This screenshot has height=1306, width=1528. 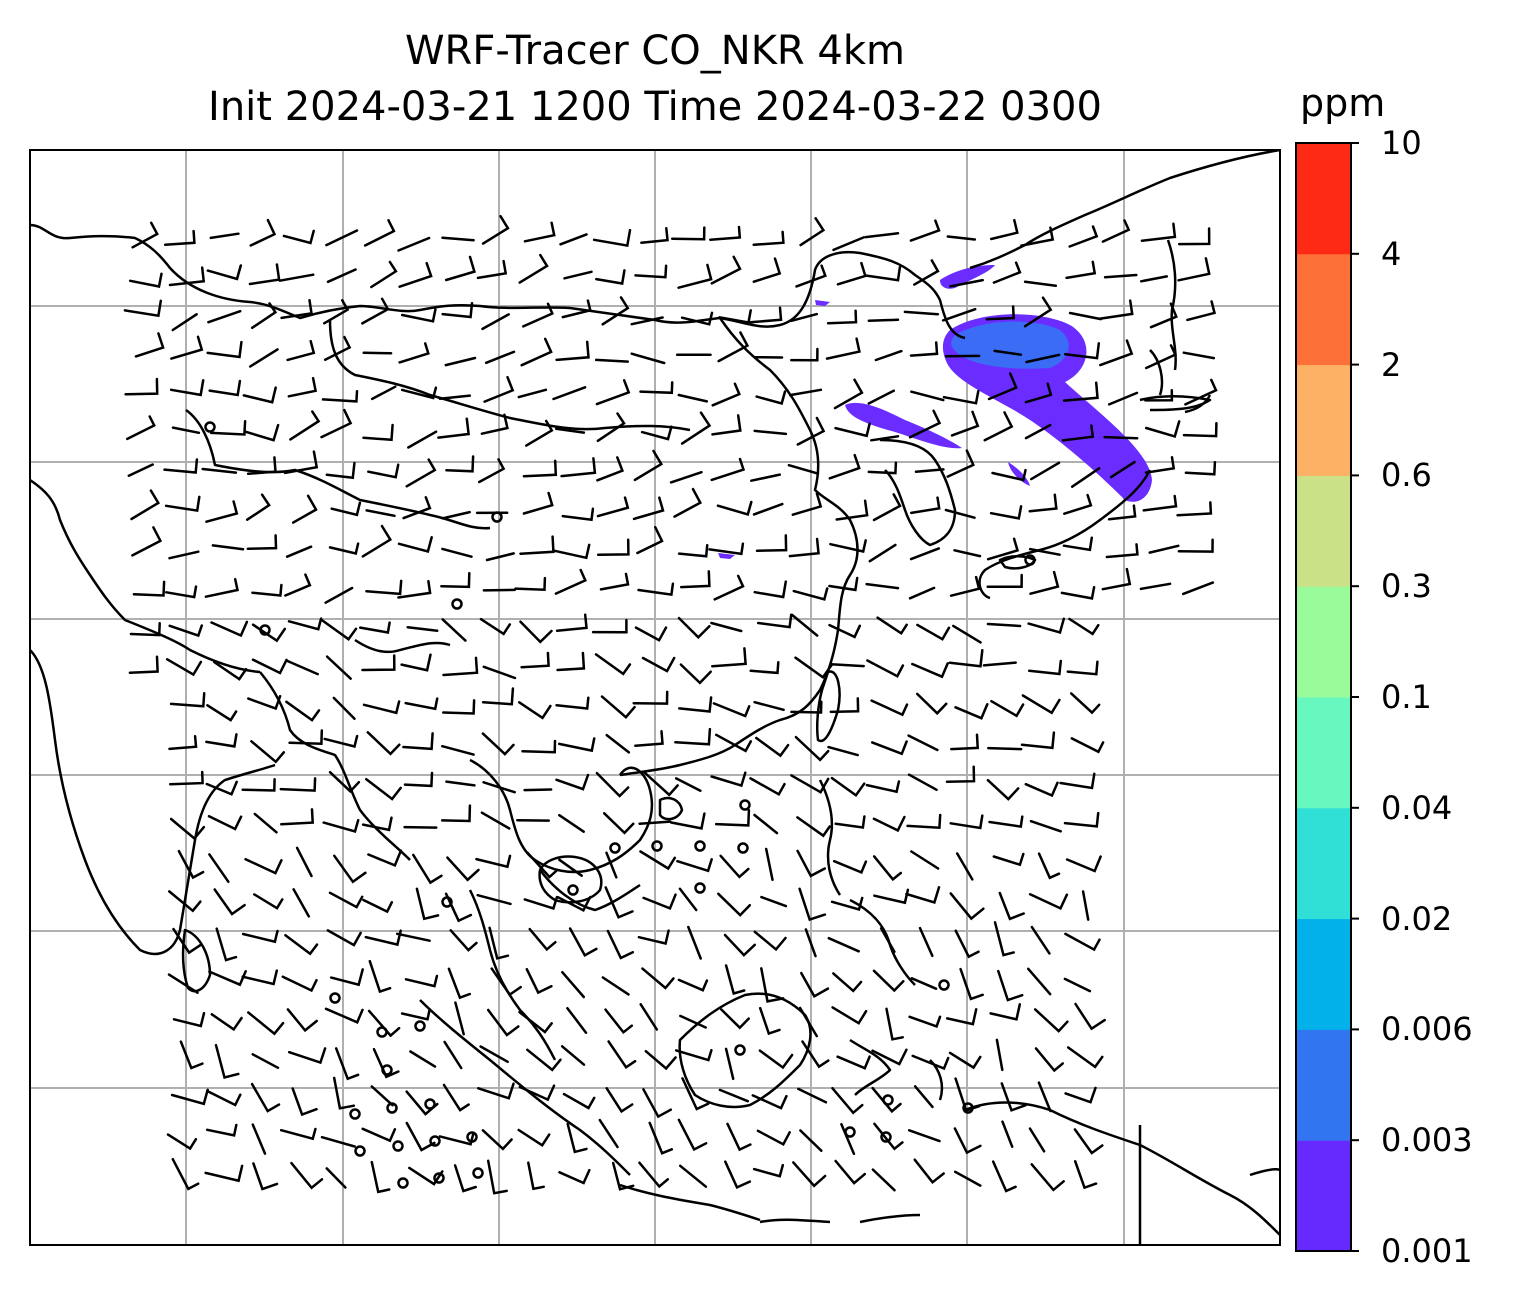 I want to click on colorbar, so click(x=1327, y=697).